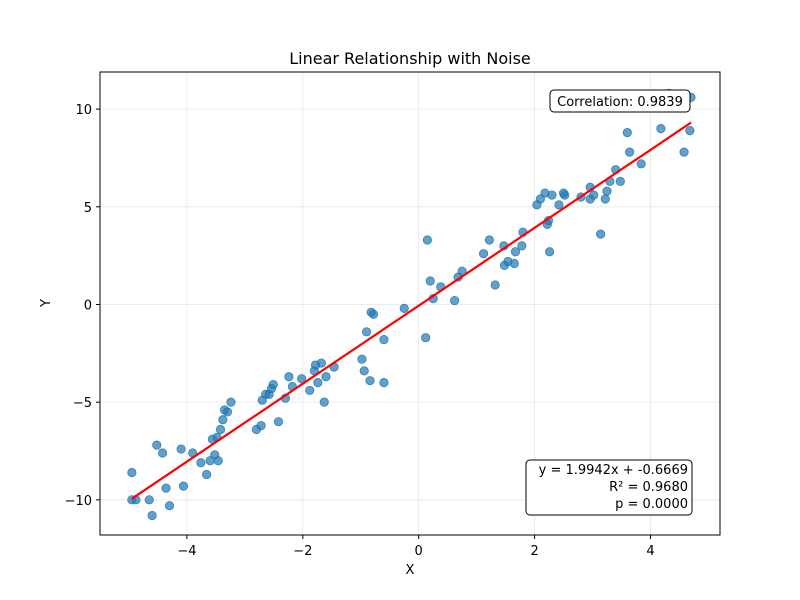 This screenshot has width=800, height=600. Describe the element at coordinates (650, 551) in the screenshot. I see `x-tick-label: 4` at that location.